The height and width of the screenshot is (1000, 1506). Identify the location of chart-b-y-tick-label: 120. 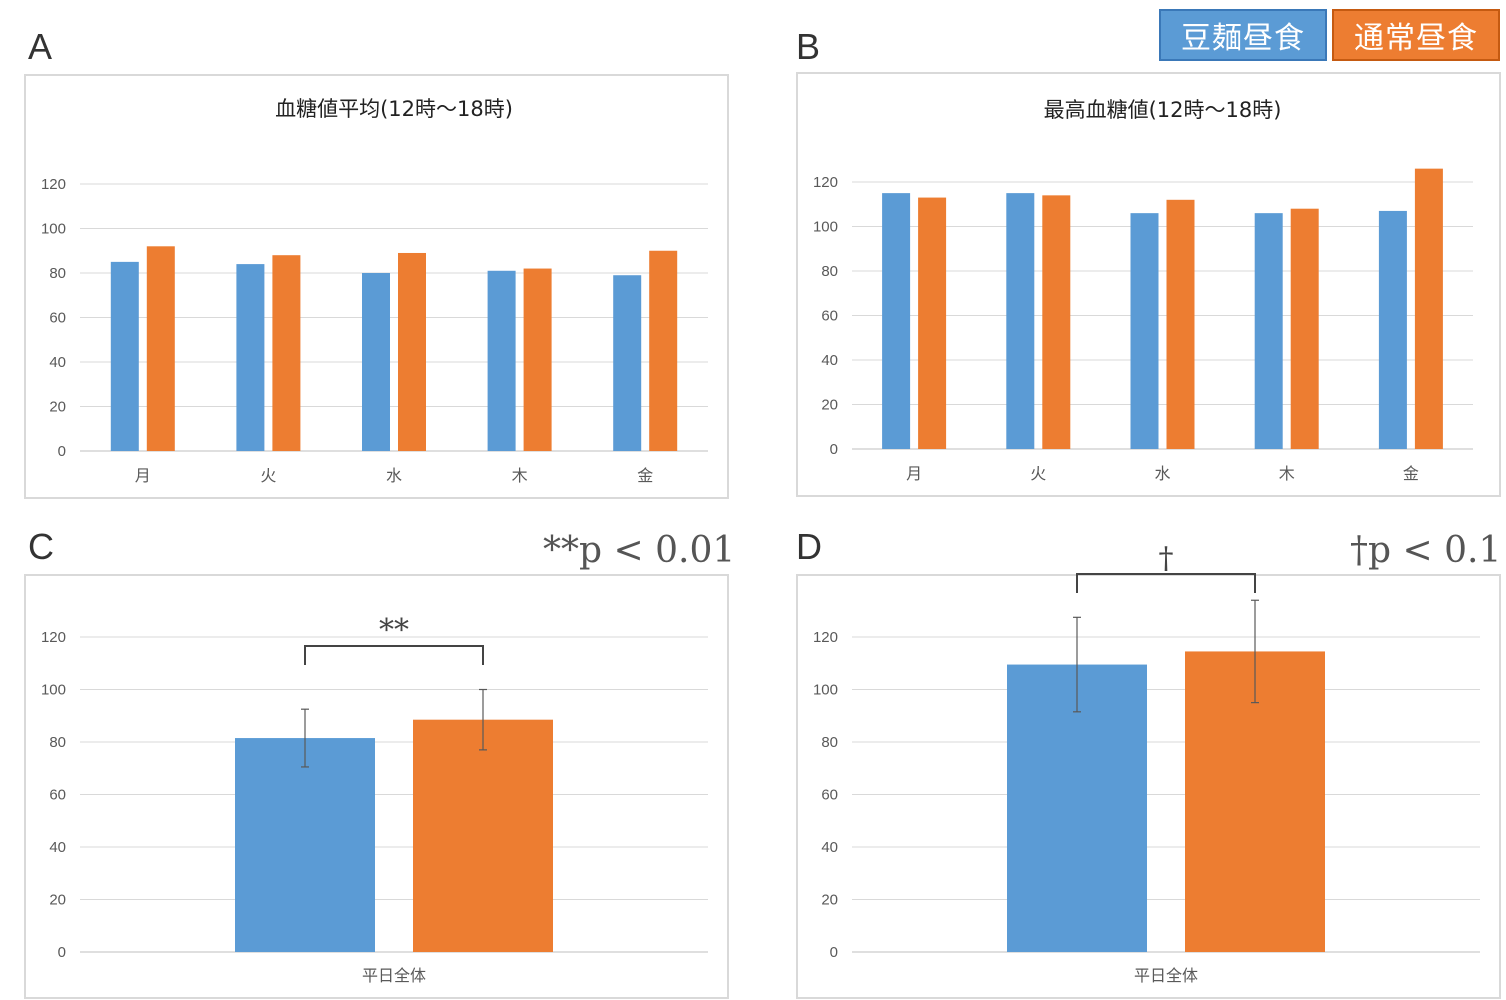
(825, 182).